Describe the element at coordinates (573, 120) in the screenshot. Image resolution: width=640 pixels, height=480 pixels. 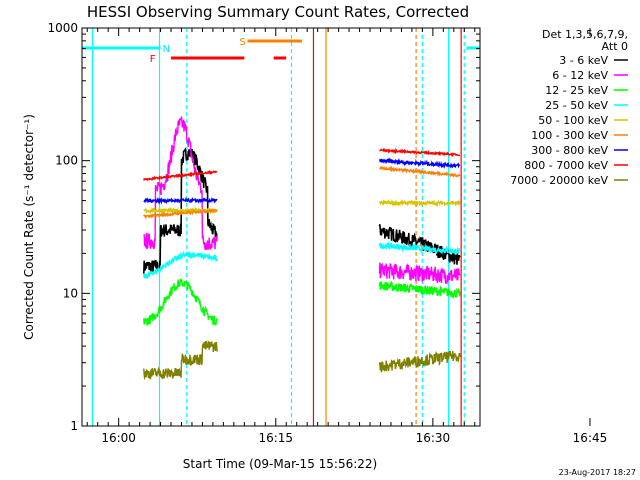
I see `legend-entry-label: 50 - 100 keV` at that location.